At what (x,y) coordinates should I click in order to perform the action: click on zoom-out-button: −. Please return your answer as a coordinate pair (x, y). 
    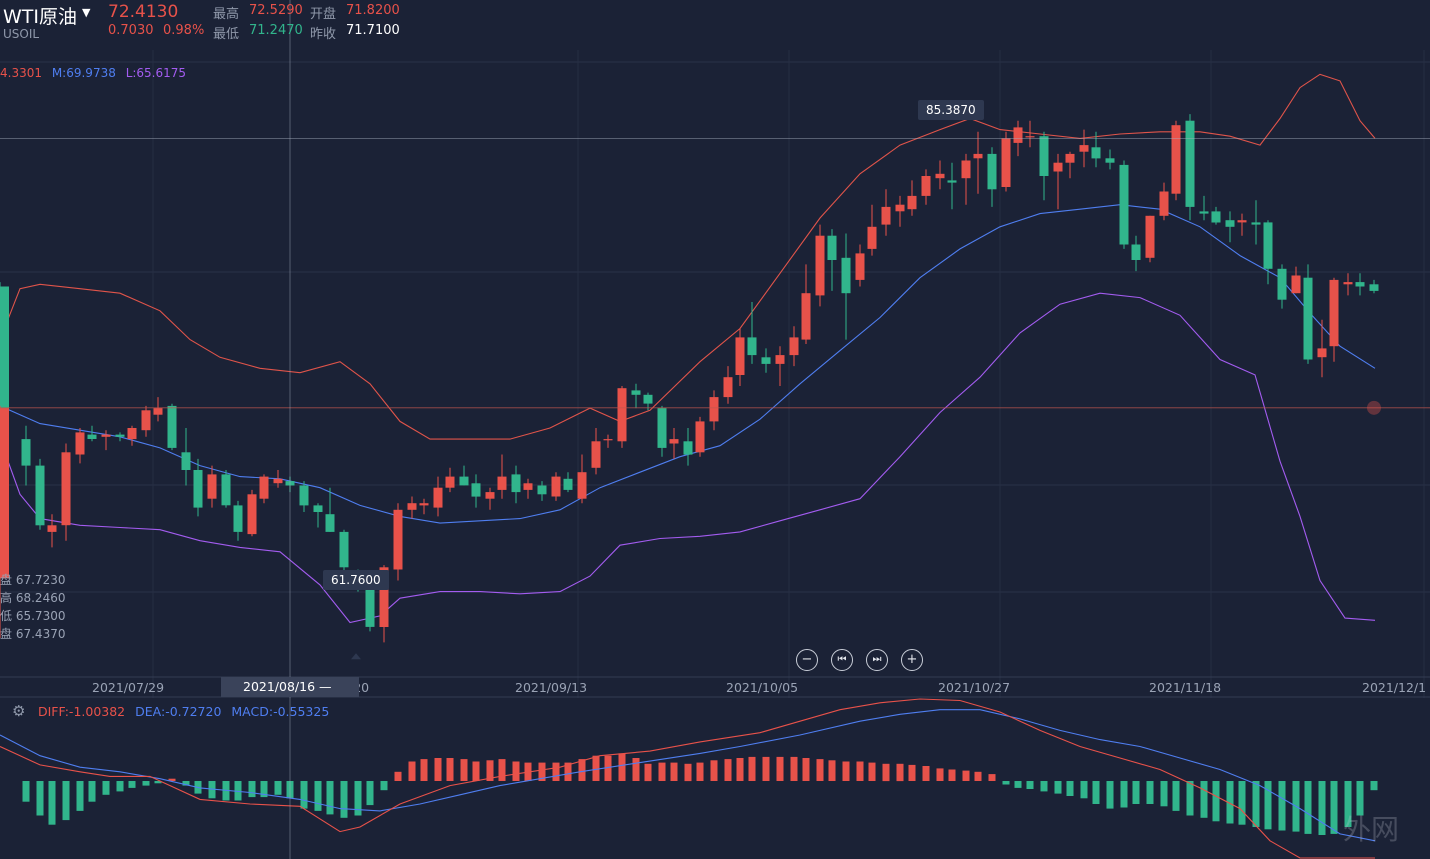
    Looking at the image, I should click on (807, 660).